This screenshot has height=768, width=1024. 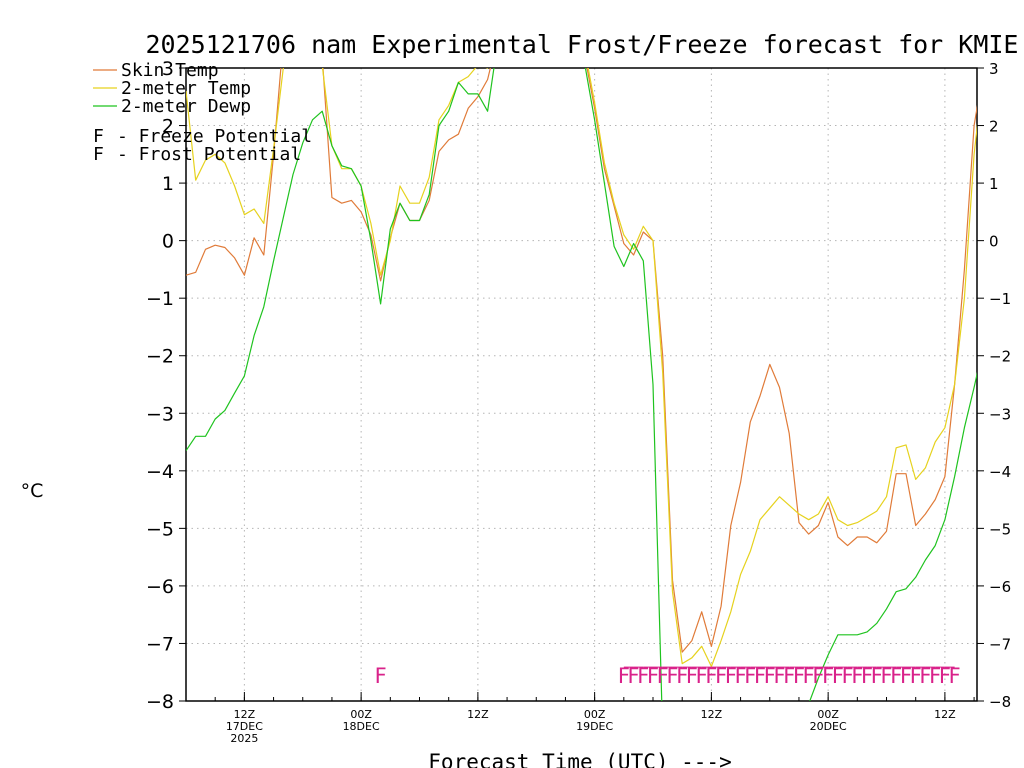 What do you see at coordinates (244, 726) in the screenshot?
I see `x-tick-label: 17DEC` at bounding box center [244, 726].